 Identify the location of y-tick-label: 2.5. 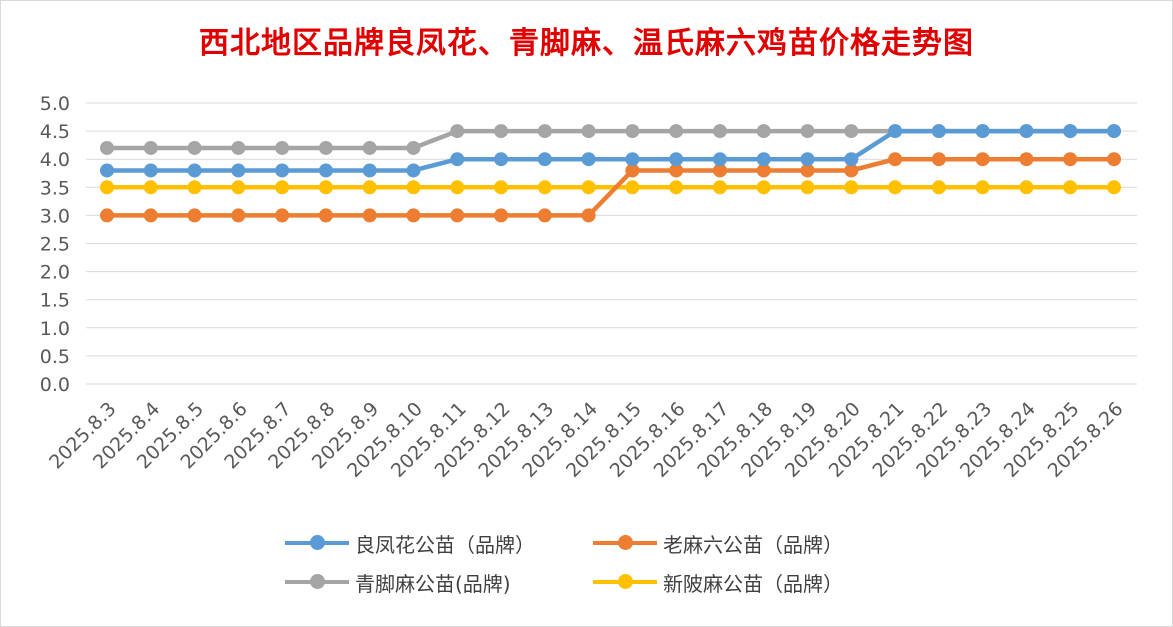
(55, 245).